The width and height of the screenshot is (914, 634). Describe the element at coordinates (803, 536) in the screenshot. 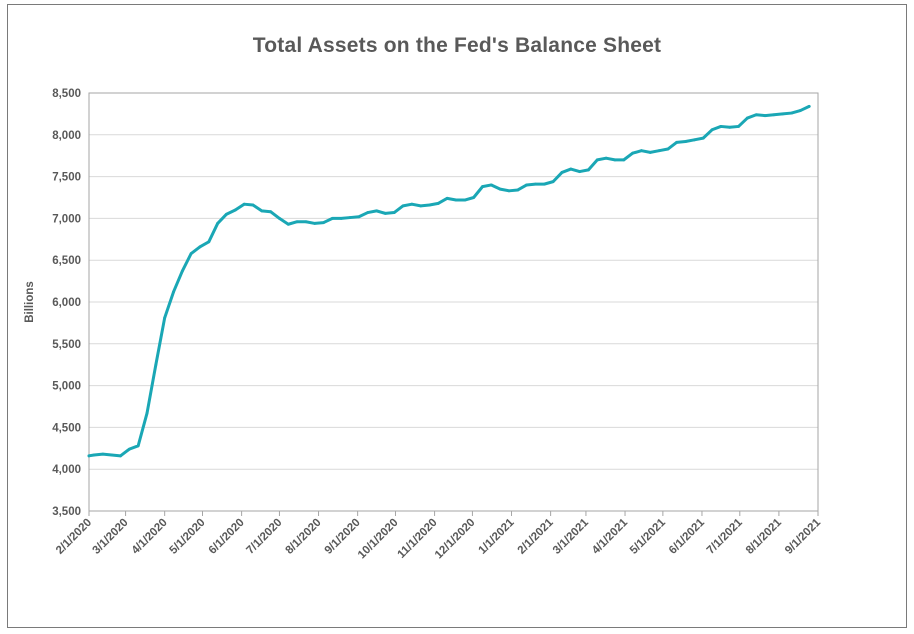

I see `x-tick-label: 9/1/2021` at that location.